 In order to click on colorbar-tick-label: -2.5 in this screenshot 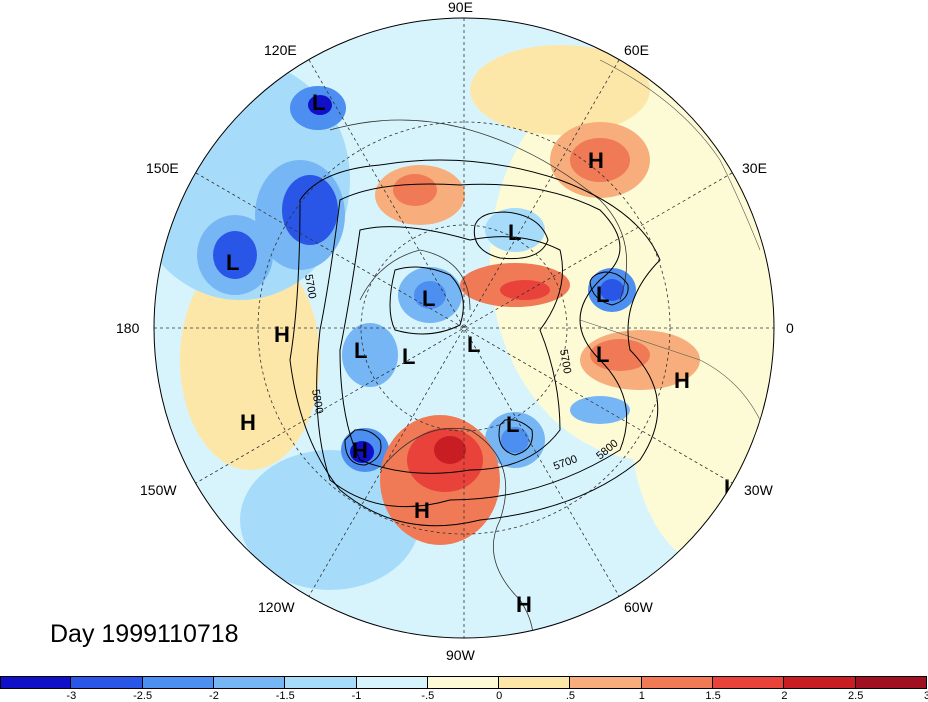, I will do `click(143, 696)`.